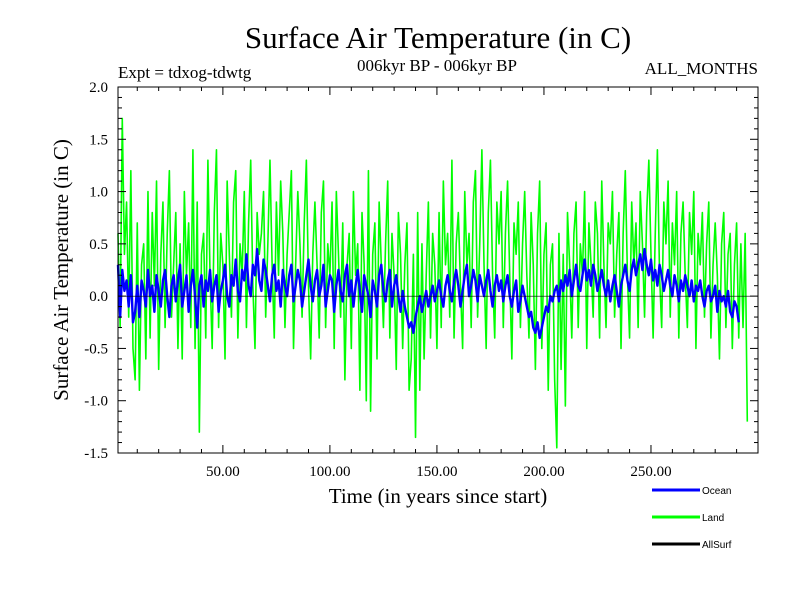  I want to click on chart-title: Surface Air Temperature (in C), so click(438, 37).